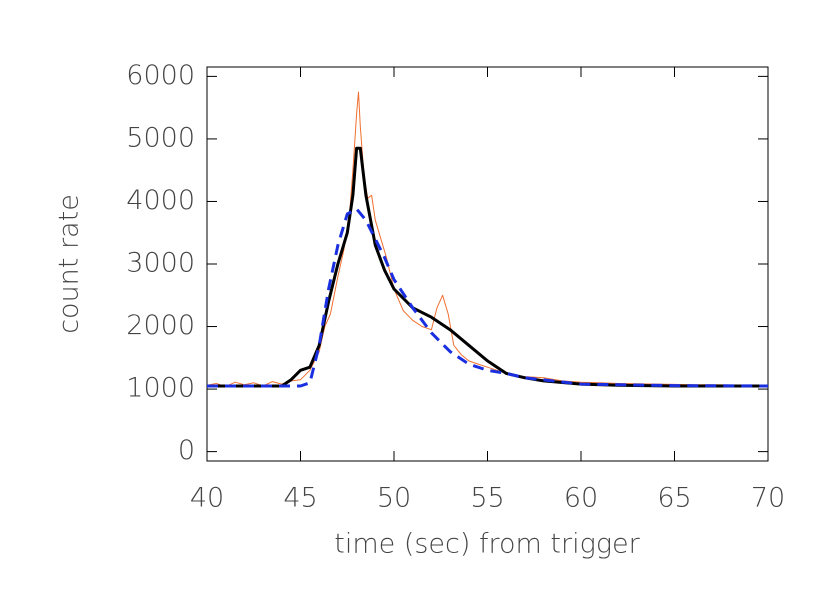 Image resolution: width=830 pixels, height=593 pixels. I want to click on y-tick-label: 6000, so click(160, 75).